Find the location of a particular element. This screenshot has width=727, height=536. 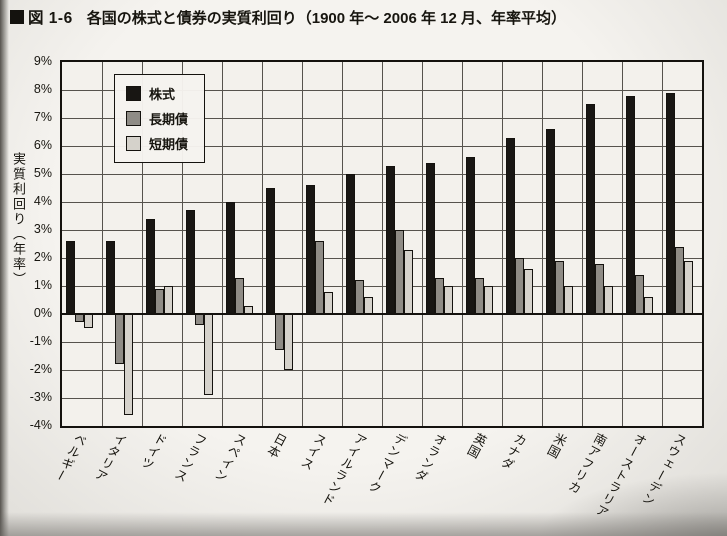

bar-短期債-オランダ is located at coordinates (448, 300).